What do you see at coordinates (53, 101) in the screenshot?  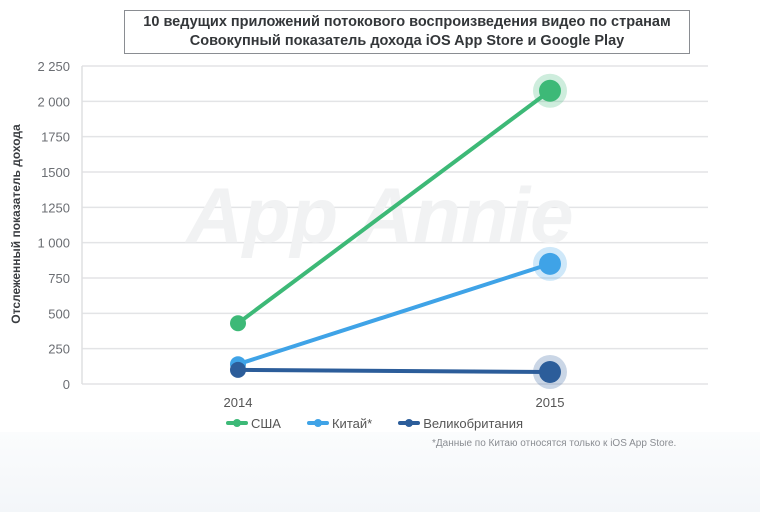 I see `y-tick-label: 2 000` at bounding box center [53, 101].